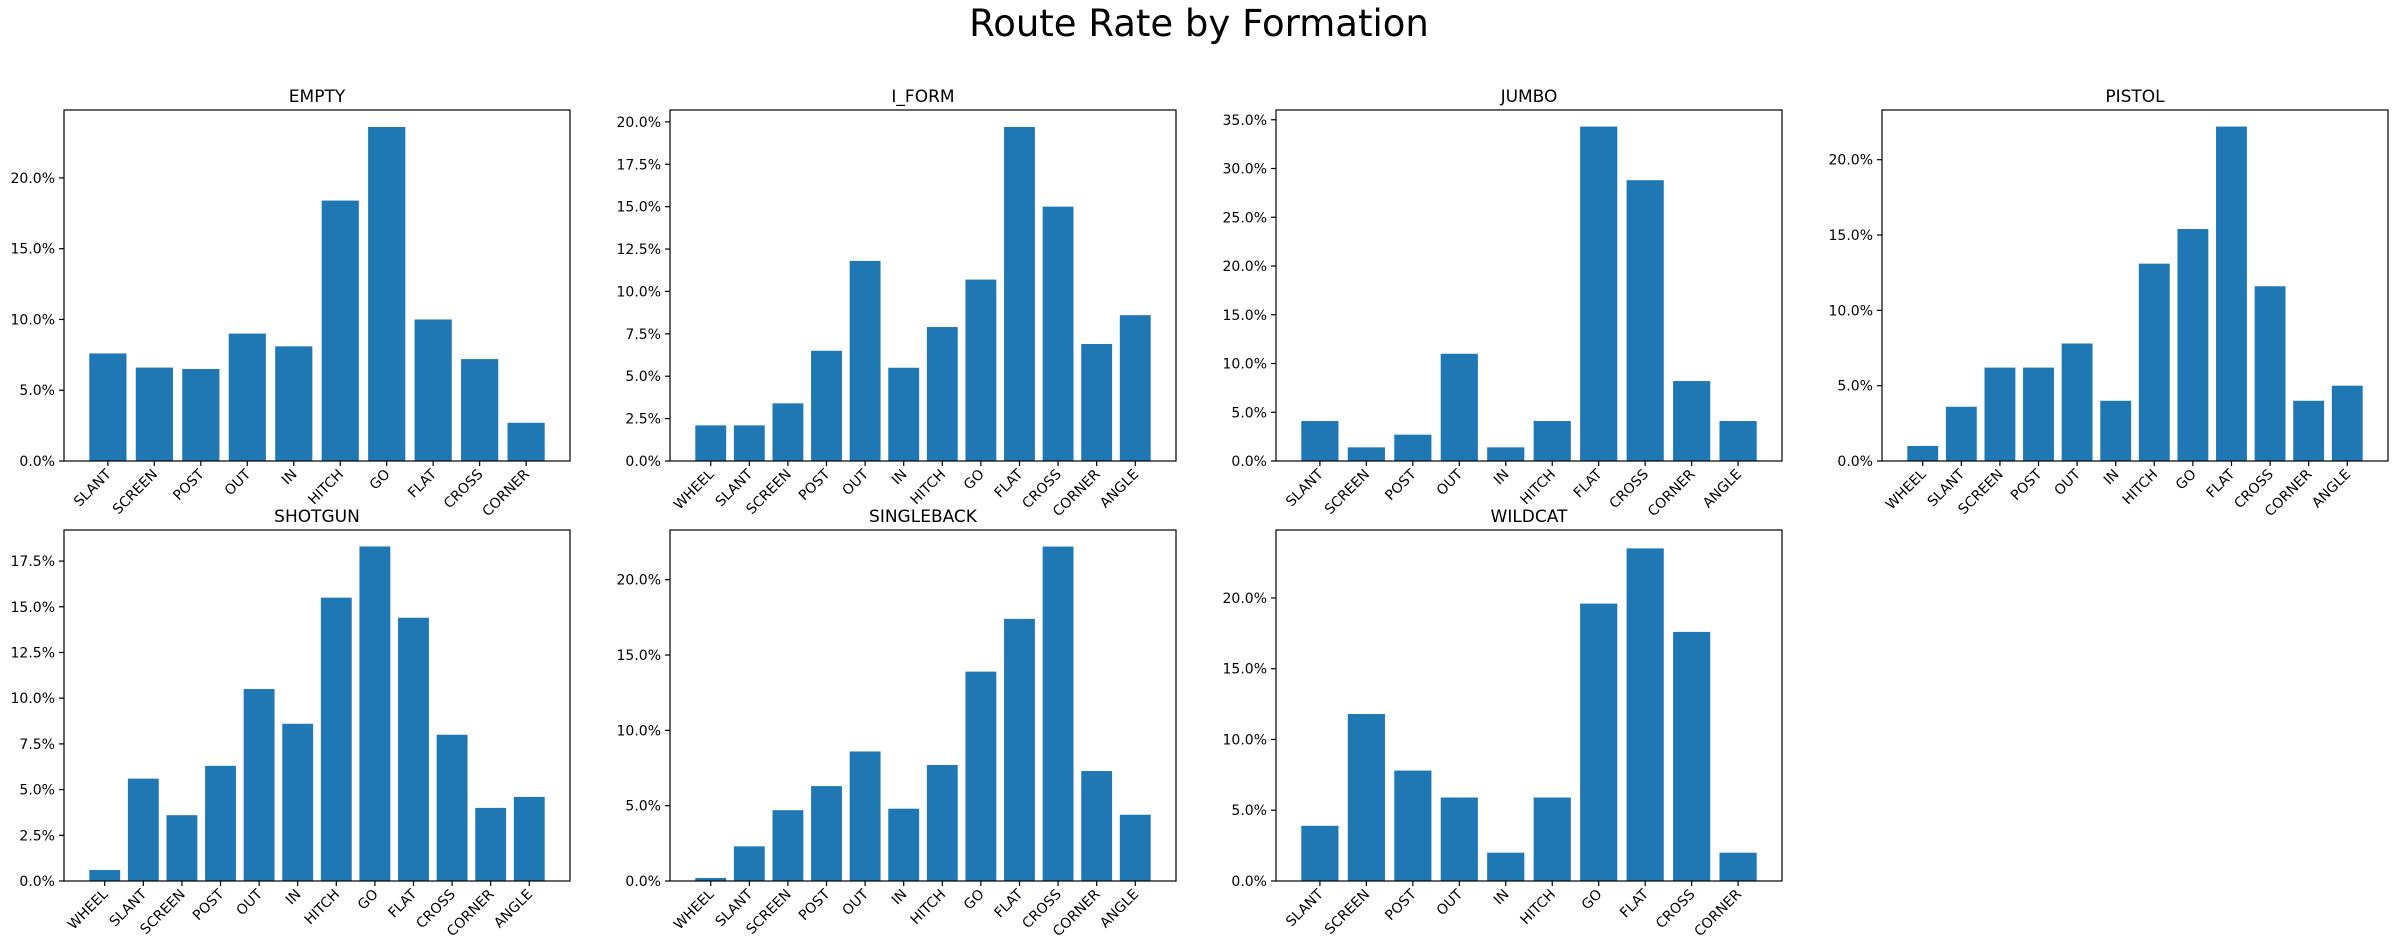 The width and height of the screenshot is (2398, 951). Describe the element at coordinates (317, 97) in the screenshot. I see `subplot-title: EMPTY` at that location.